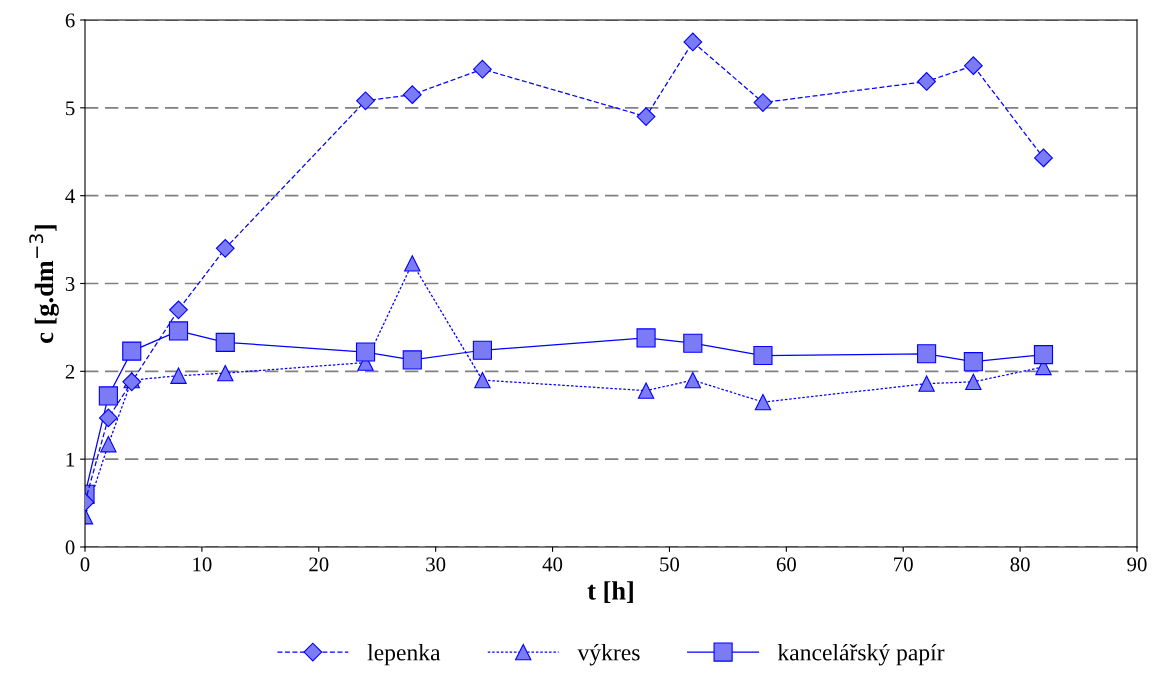 Image resolution: width=1153 pixels, height=682 pixels. Describe the element at coordinates (70, 108) in the screenshot. I see `y-tick-label: 5` at that location.